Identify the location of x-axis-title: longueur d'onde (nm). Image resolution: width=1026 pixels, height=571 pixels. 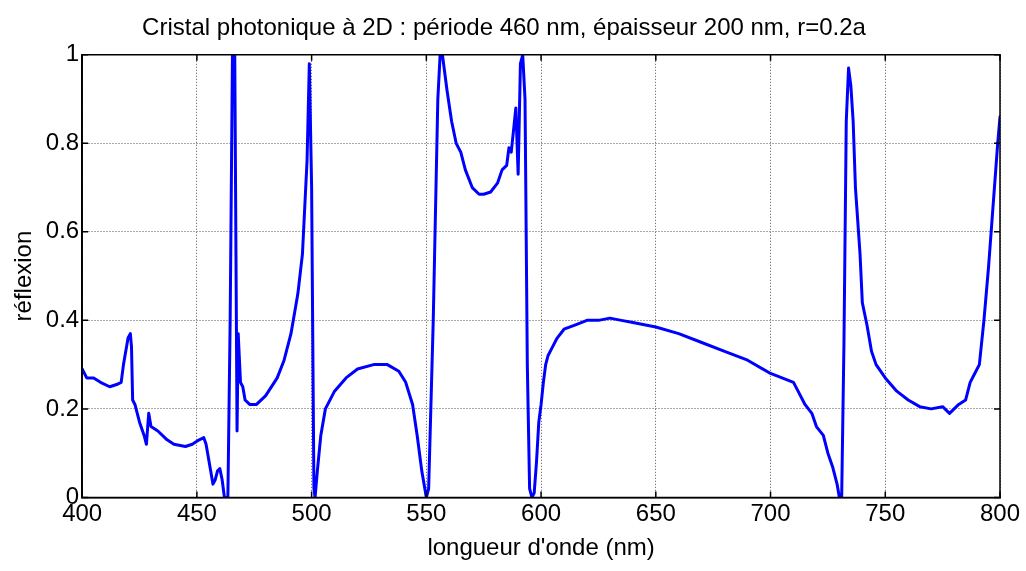
(541, 547).